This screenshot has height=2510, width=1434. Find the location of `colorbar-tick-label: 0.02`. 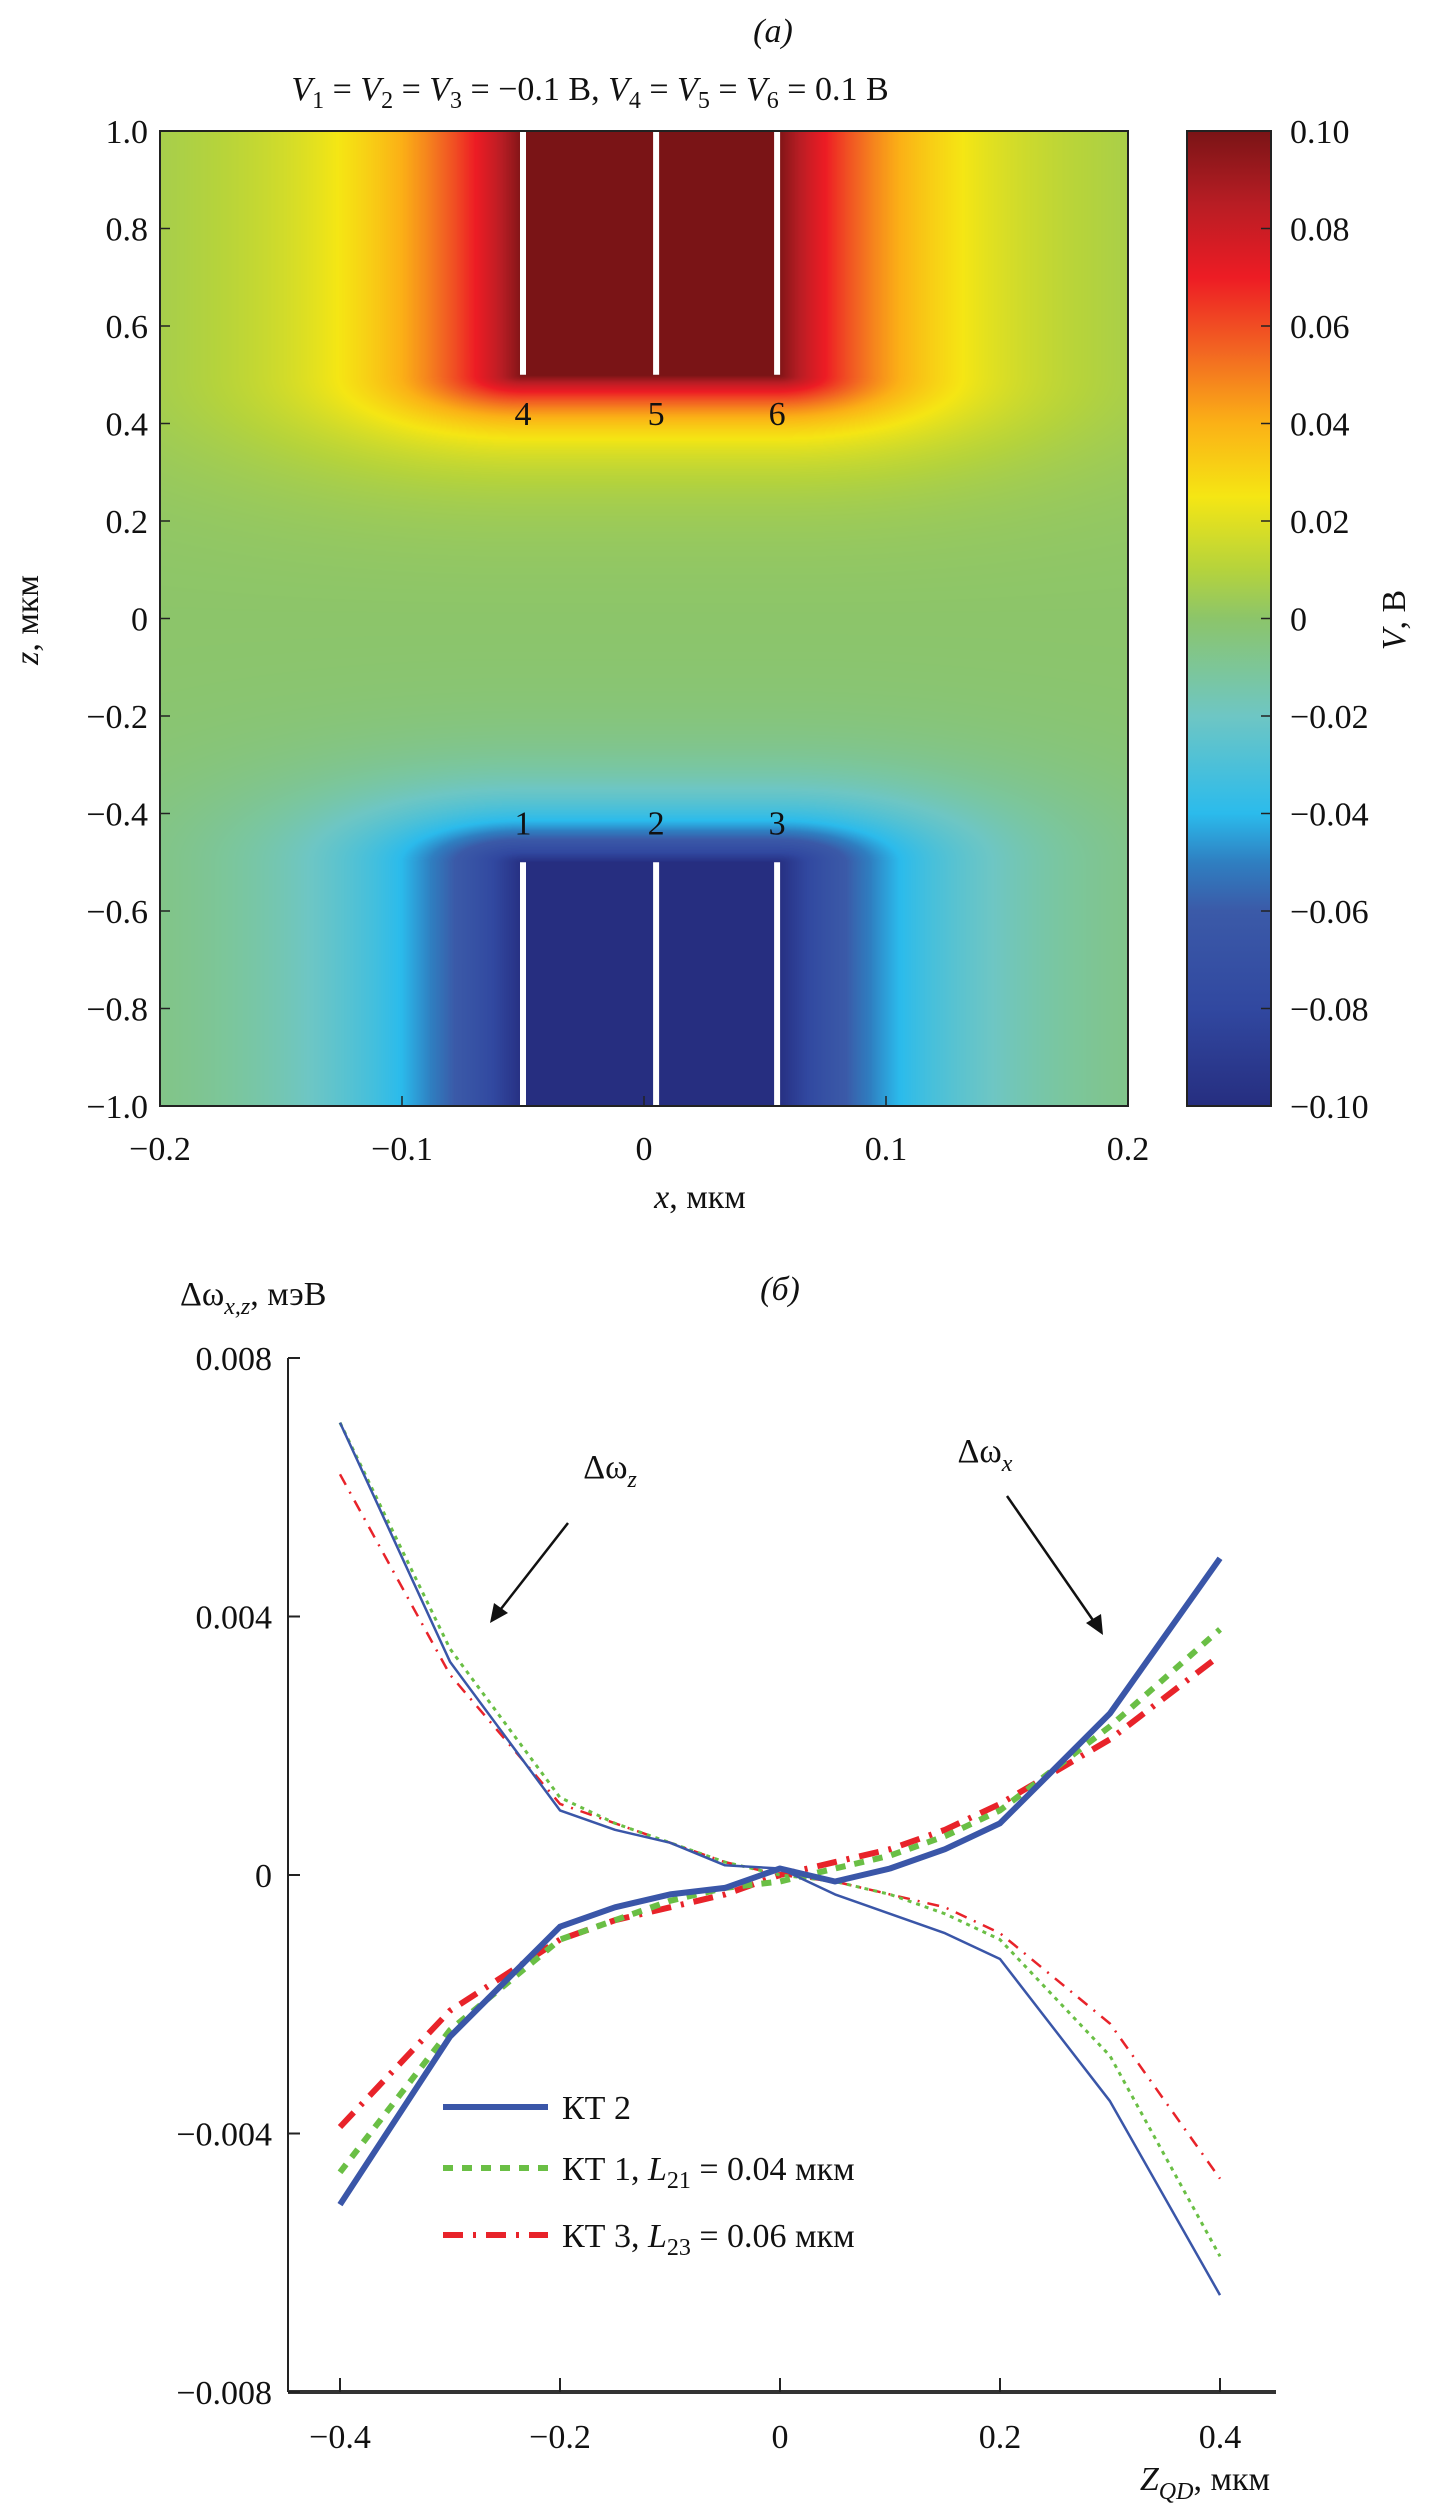

colorbar-tick-label: 0.02 is located at coordinates (1320, 522).